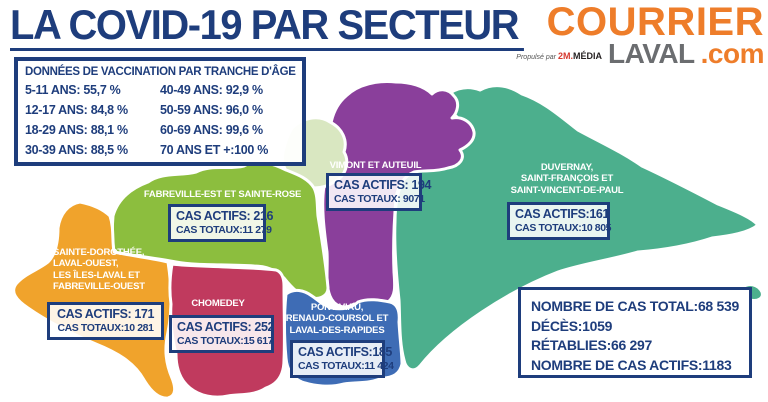 The width and height of the screenshot is (768, 402). I want to click on cas-actifs-line: CAS ACTIFS: 194, so click(382, 185).